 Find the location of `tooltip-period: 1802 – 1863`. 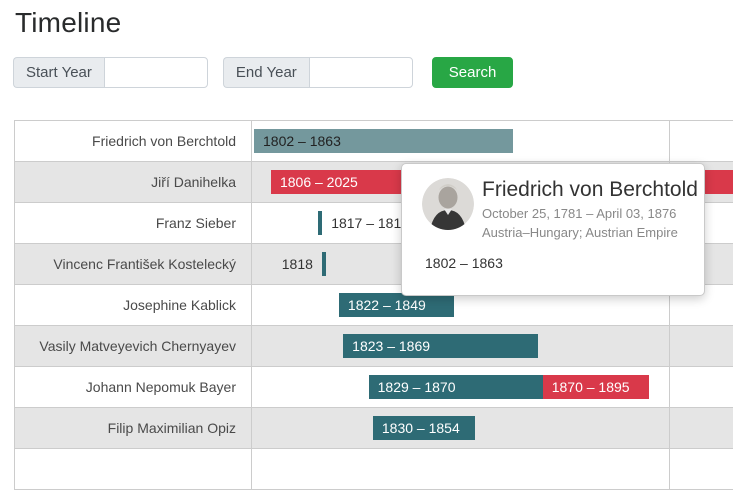

tooltip-period: 1802 – 1863 is located at coordinates (464, 263).